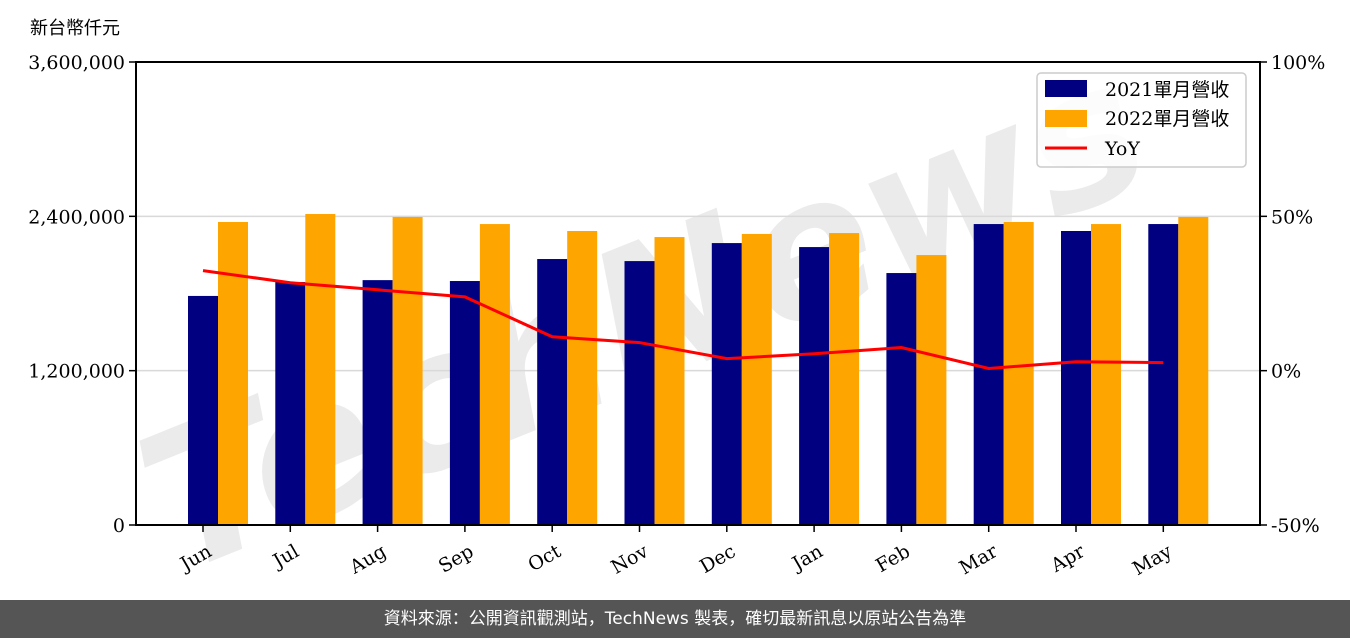 This screenshot has width=1350, height=638. What do you see at coordinates (629, 559) in the screenshot?
I see `x-tick-label: Nov` at bounding box center [629, 559].